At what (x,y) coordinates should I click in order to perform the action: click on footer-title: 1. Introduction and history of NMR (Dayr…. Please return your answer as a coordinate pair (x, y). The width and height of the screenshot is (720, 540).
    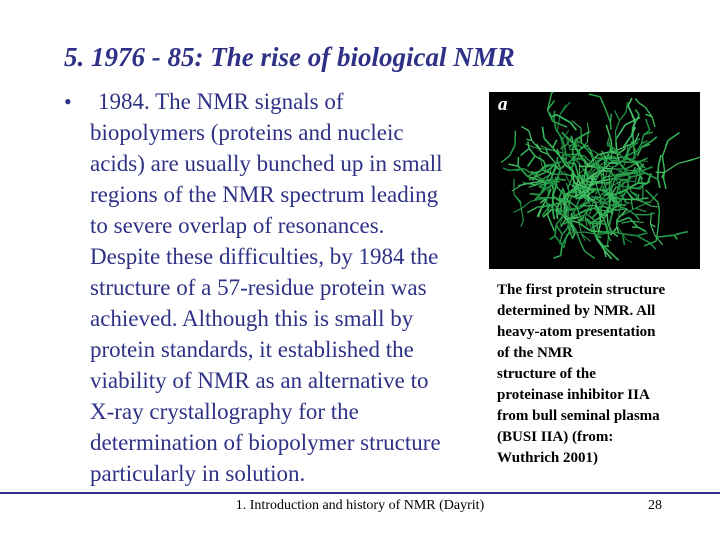
    Looking at the image, I should click on (360, 505).